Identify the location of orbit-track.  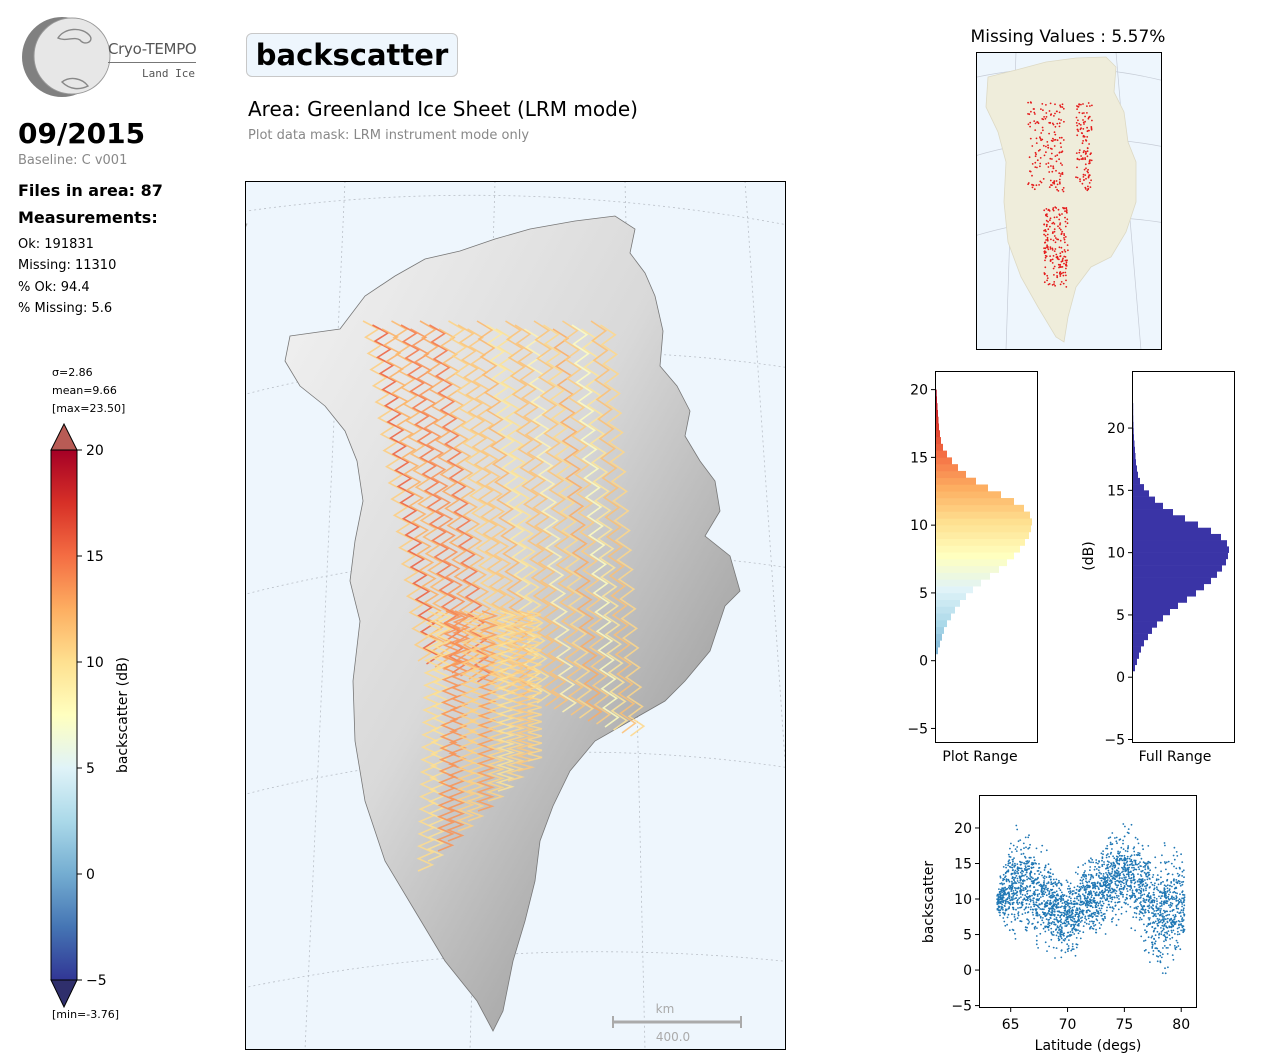
(613, 527).